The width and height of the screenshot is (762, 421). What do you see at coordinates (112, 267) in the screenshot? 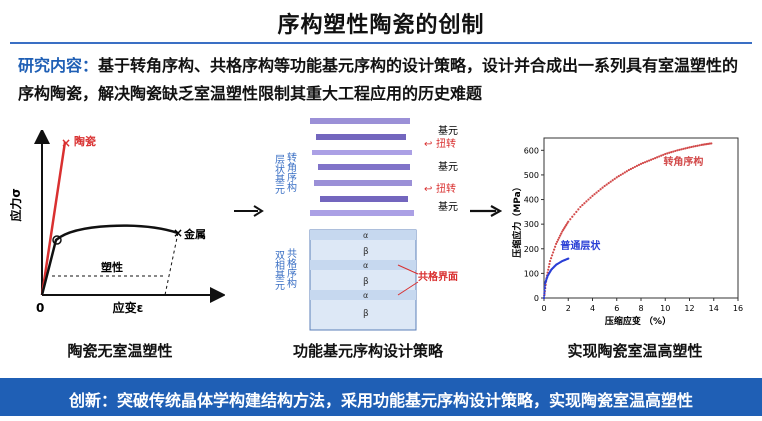
I see `plasticity-label: 塑性` at bounding box center [112, 267].